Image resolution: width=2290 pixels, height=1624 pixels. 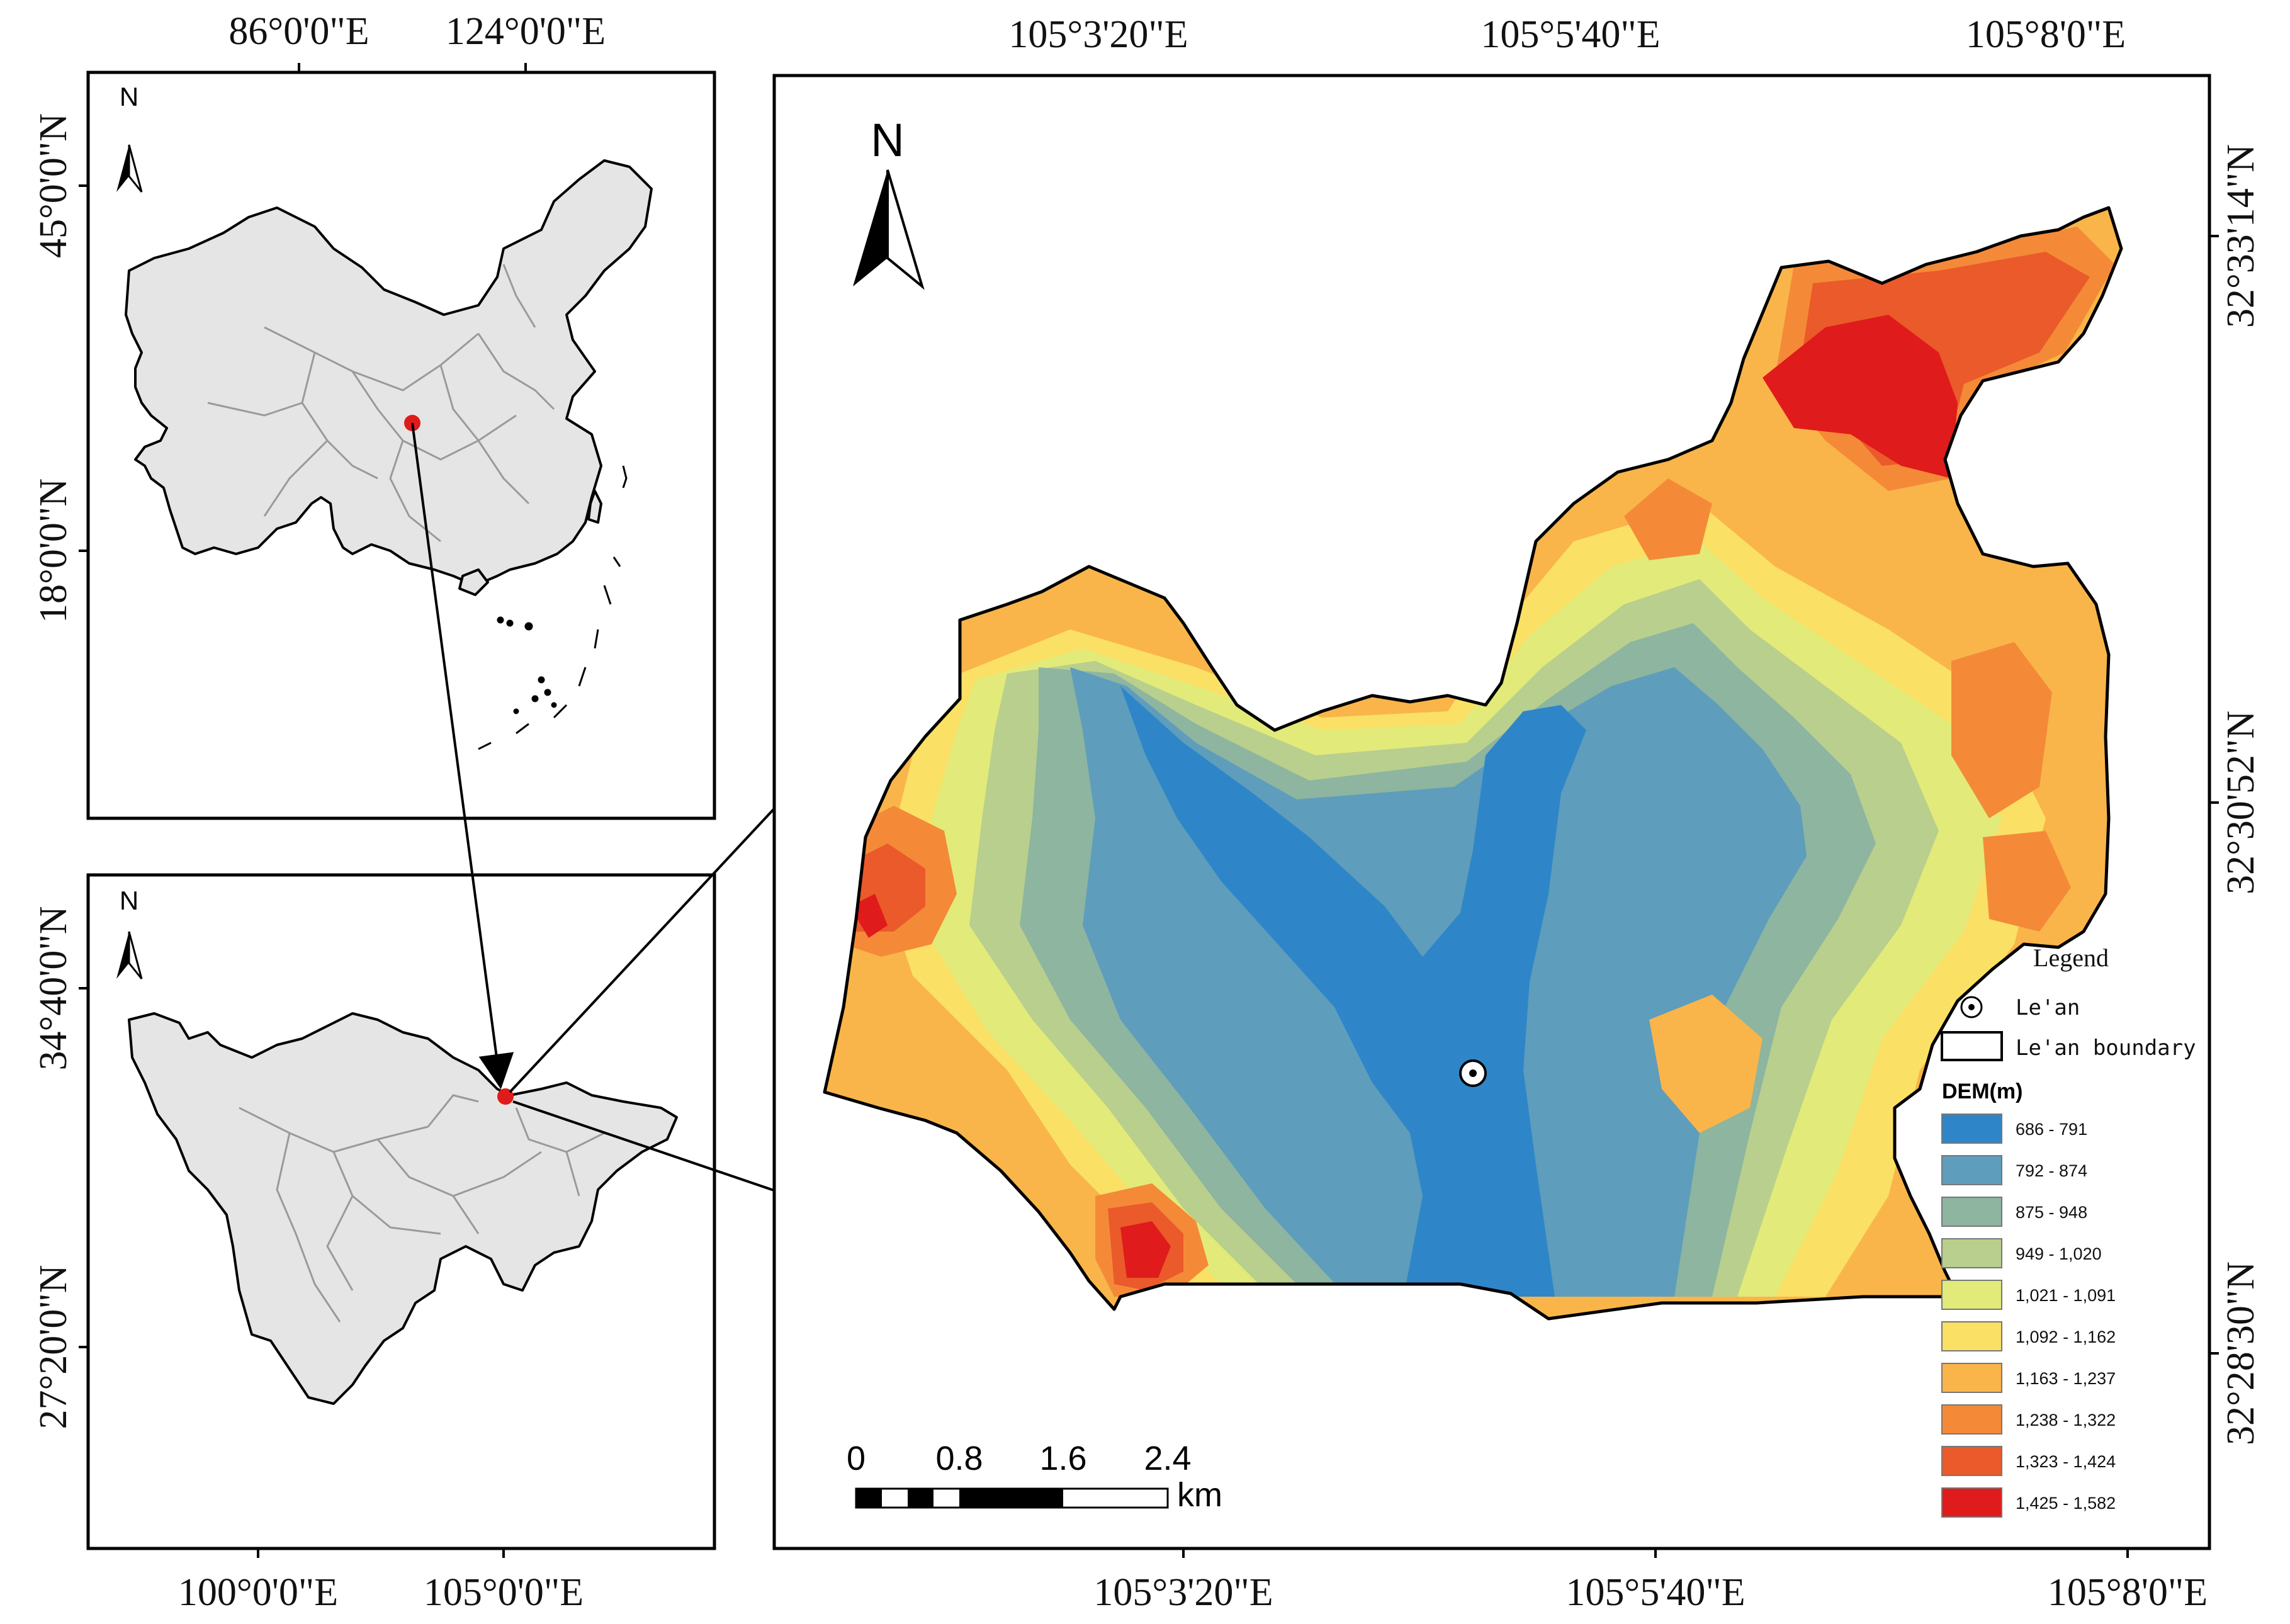 What do you see at coordinates (2066, 1461) in the screenshot?
I see `legend-class-label: 1,323 - 1,424` at bounding box center [2066, 1461].